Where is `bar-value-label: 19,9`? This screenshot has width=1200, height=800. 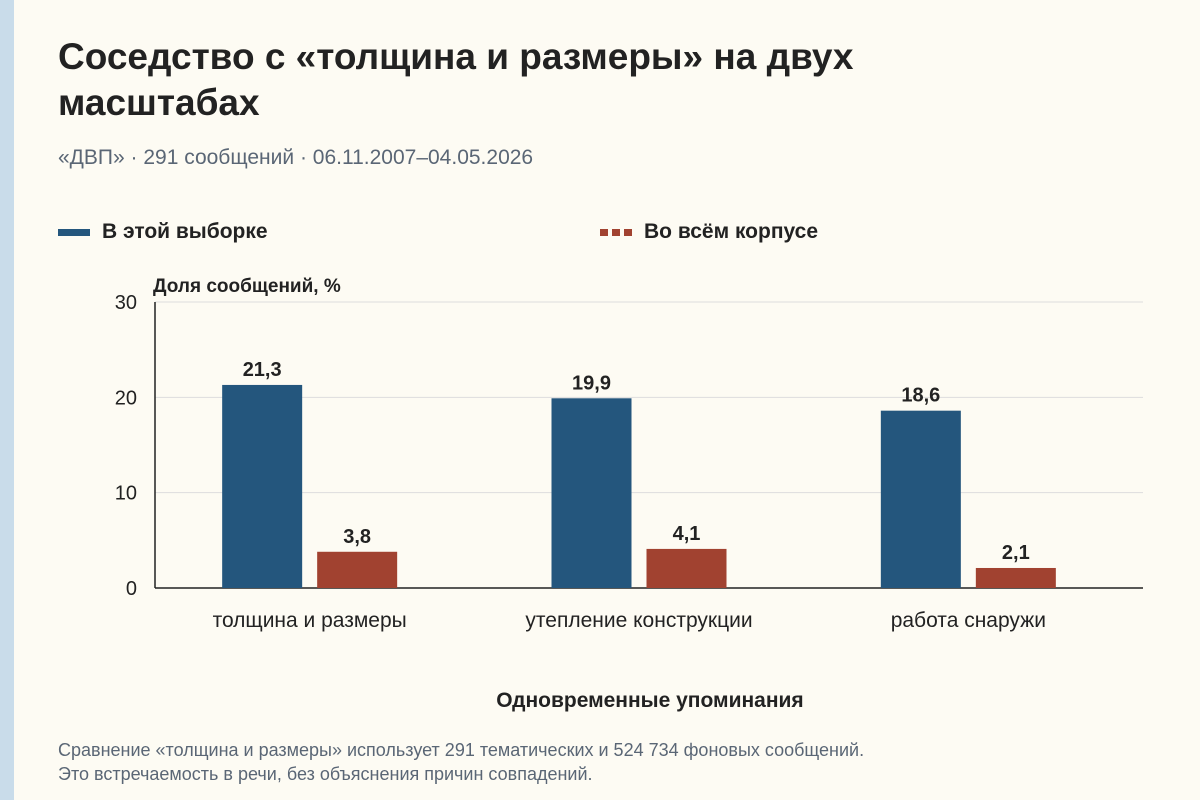
bar-value-label: 19,9 is located at coordinates (591, 383).